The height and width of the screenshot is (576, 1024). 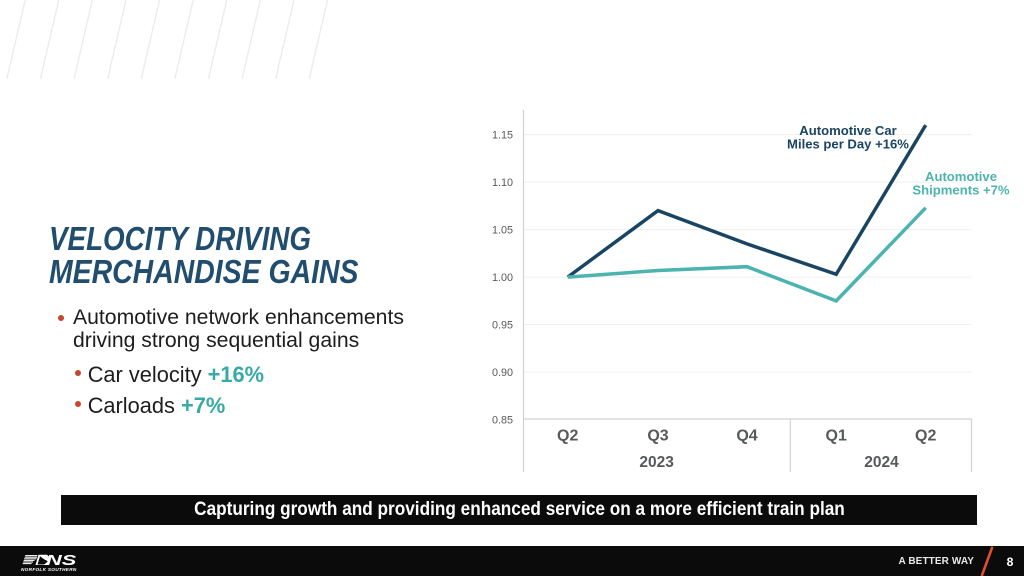 What do you see at coordinates (502, 325) in the screenshot?
I see `svg-text: 0.95` at bounding box center [502, 325].